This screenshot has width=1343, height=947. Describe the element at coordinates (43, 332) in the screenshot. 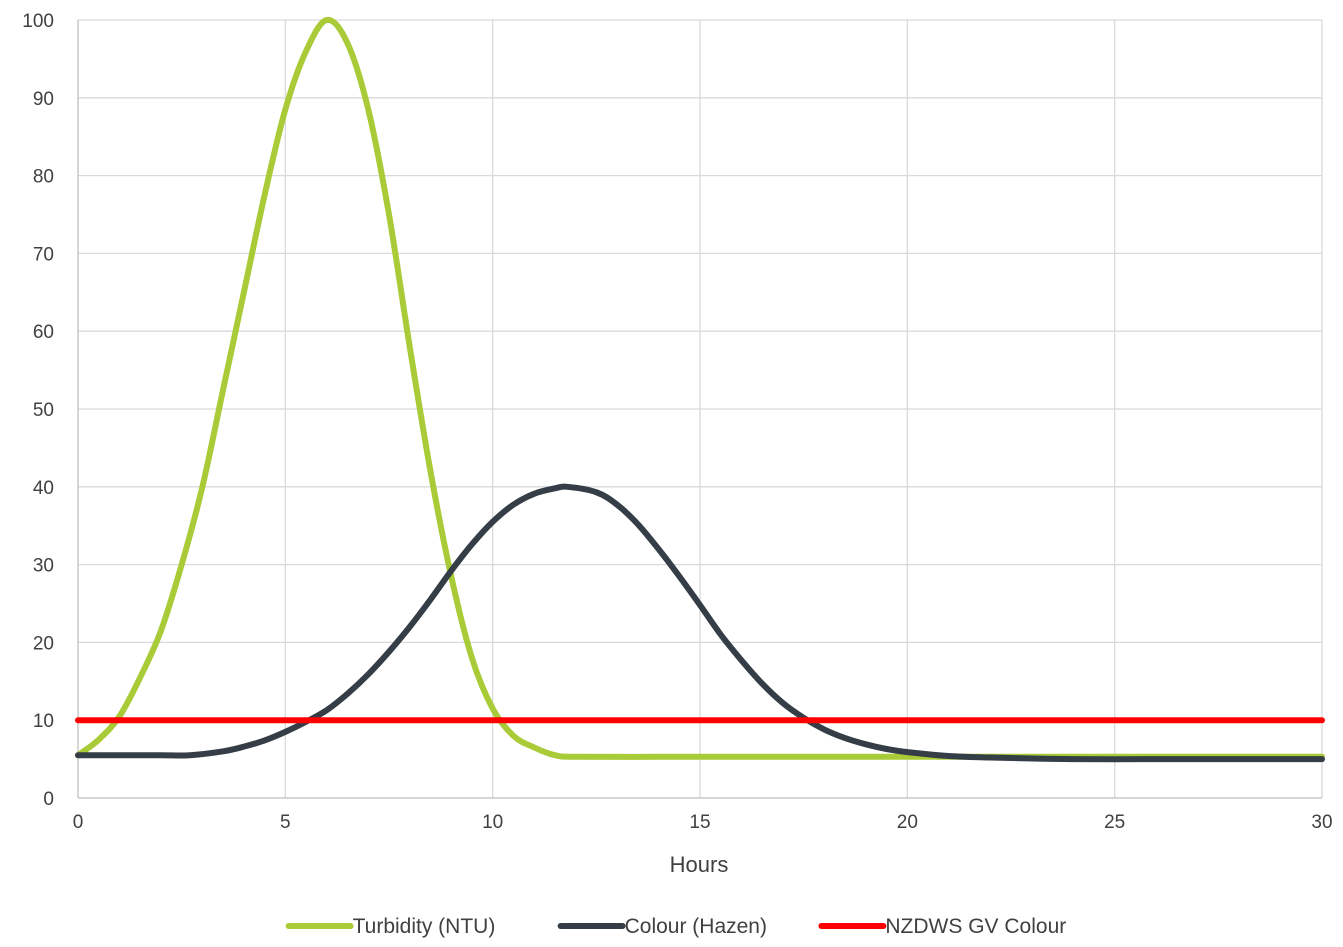

I see `y-tick-label: 60` at that location.